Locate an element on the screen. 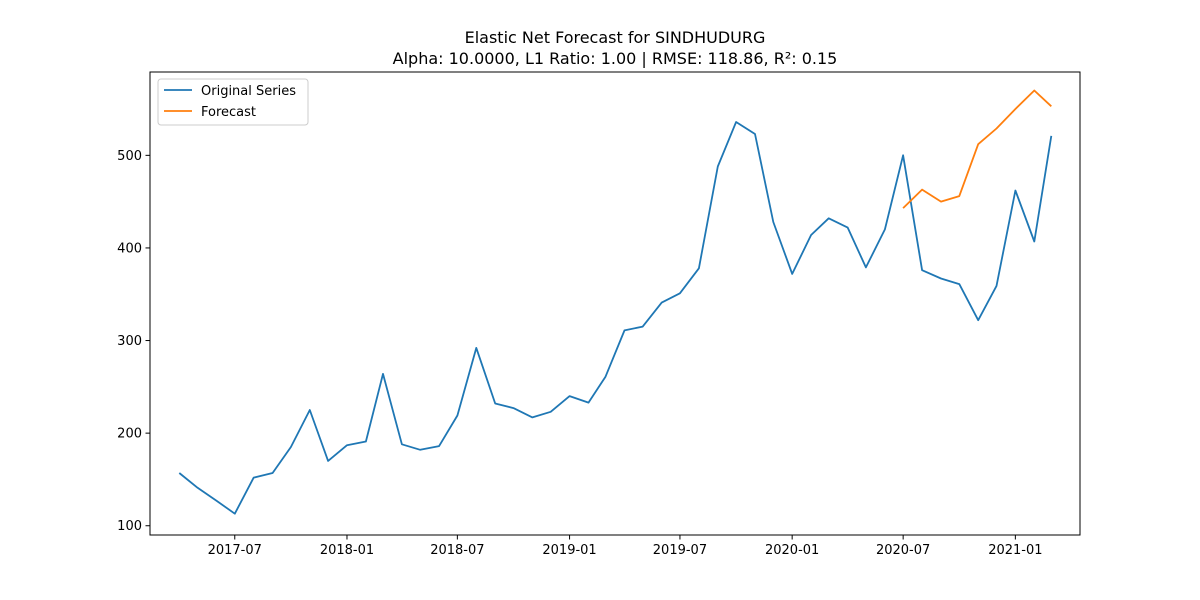 Image resolution: width=1200 pixels, height=600 pixels. legend: Original Series Forecast is located at coordinates (233, 102).